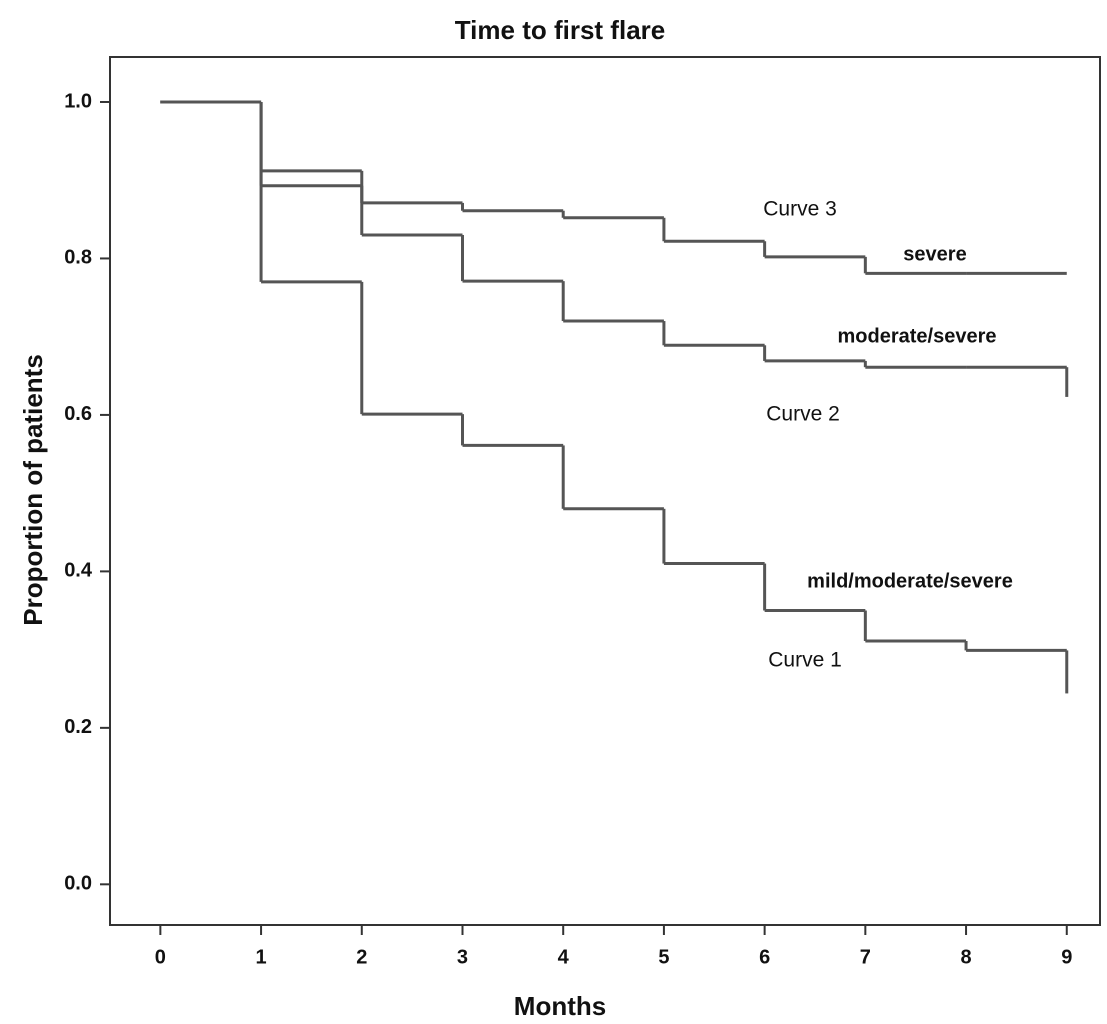 The height and width of the screenshot is (1024, 1107). Describe the element at coordinates (663, 957) in the screenshot. I see `x-tick-label: 5` at that location.